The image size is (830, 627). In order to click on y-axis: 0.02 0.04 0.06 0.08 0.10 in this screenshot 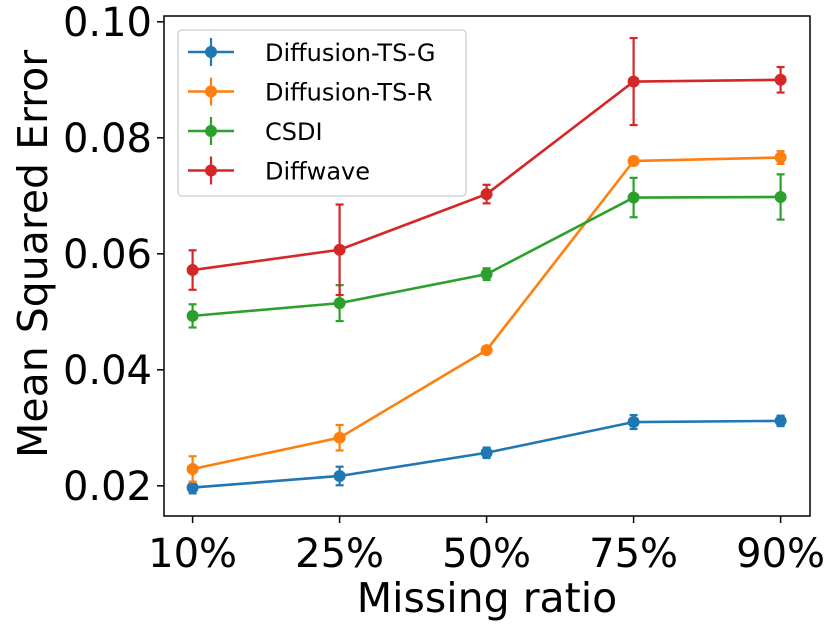, I will do `click(113, 255)`.